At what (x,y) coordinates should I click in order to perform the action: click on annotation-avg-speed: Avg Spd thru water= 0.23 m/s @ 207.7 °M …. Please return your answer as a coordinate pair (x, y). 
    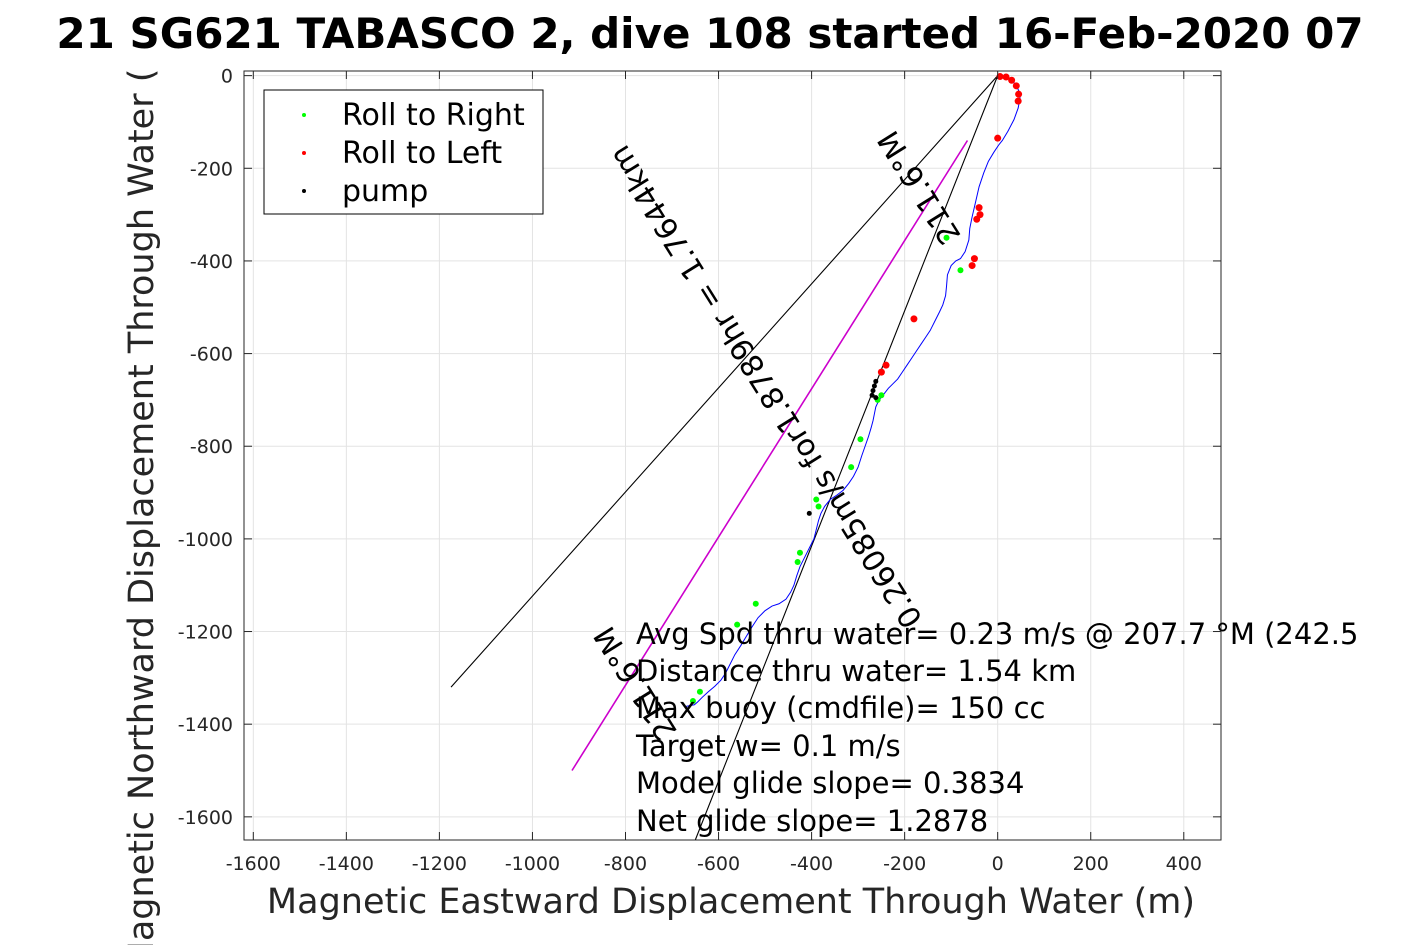
    Looking at the image, I should click on (997, 634).